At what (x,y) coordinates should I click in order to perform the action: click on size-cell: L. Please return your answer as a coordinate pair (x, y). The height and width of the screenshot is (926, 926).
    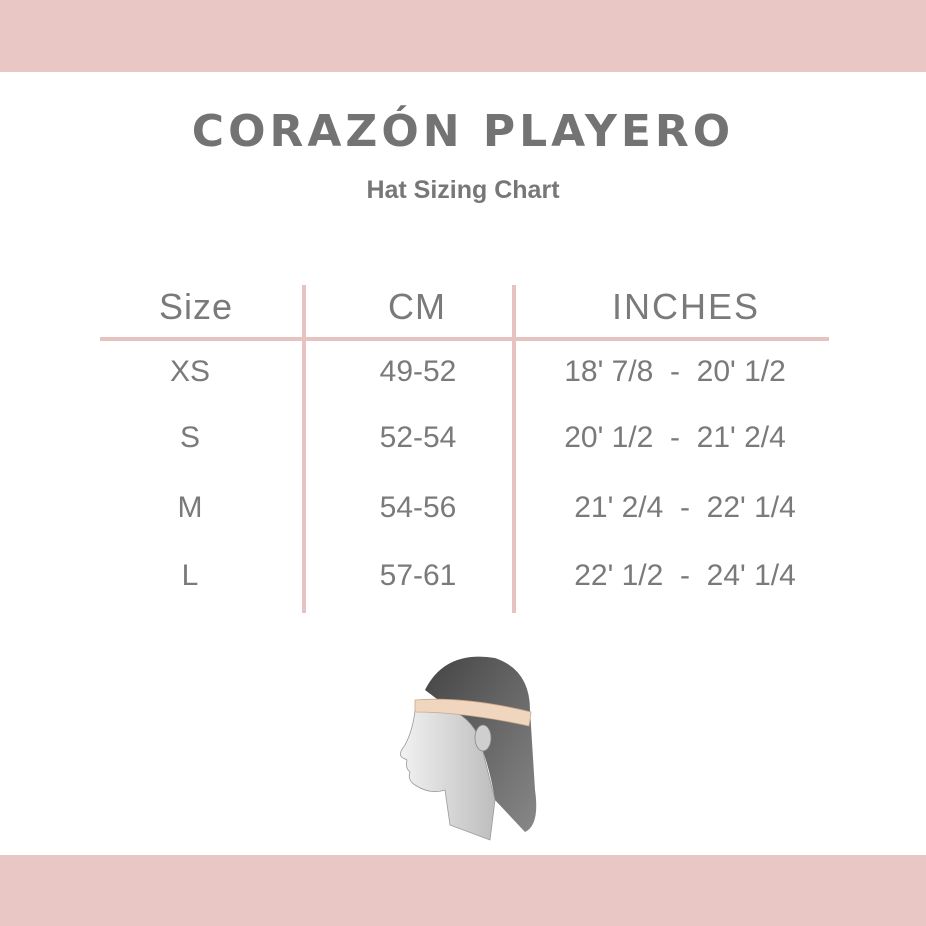
    Looking at the image, I should click on (190, 575).